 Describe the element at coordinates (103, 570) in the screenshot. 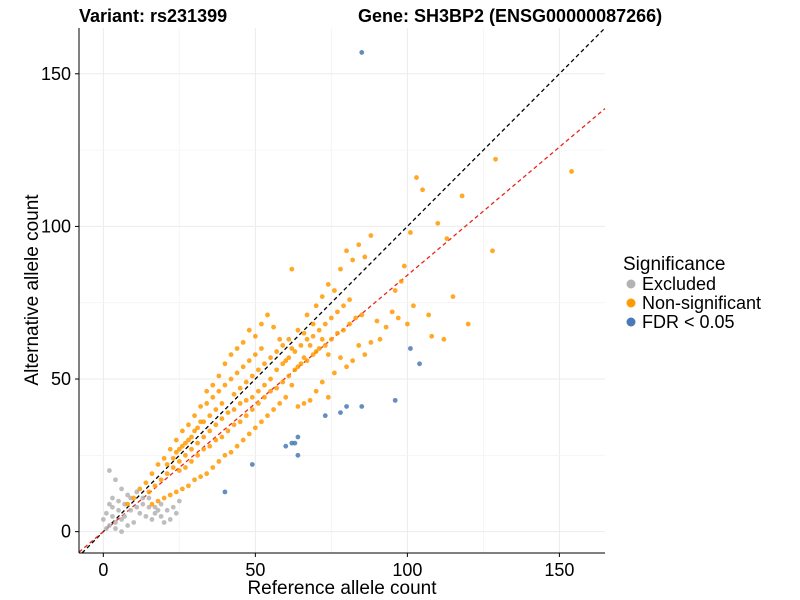

I see `x-tick-label: 0` at that location.